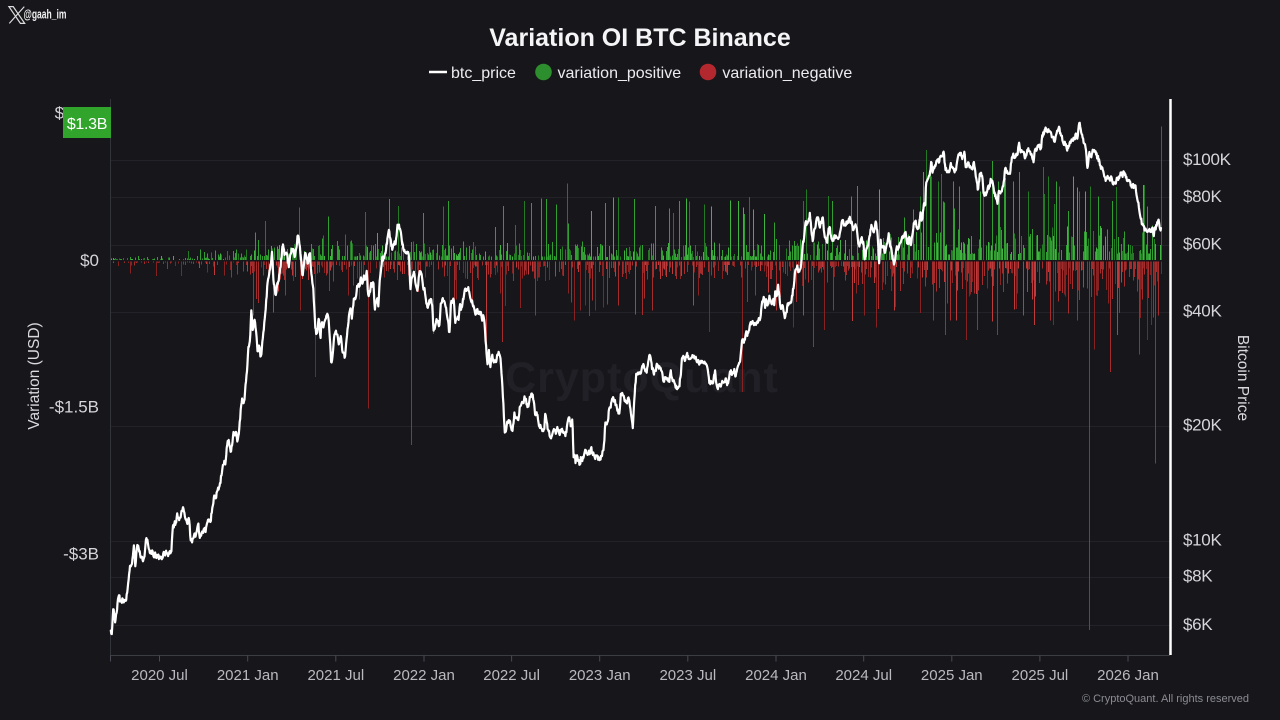 This screenshot has width=1280, height=720. What do you see at coordinates (89, 260) in the screenshot?
I see `svg-text: $0` at bounding box center [89, 260].